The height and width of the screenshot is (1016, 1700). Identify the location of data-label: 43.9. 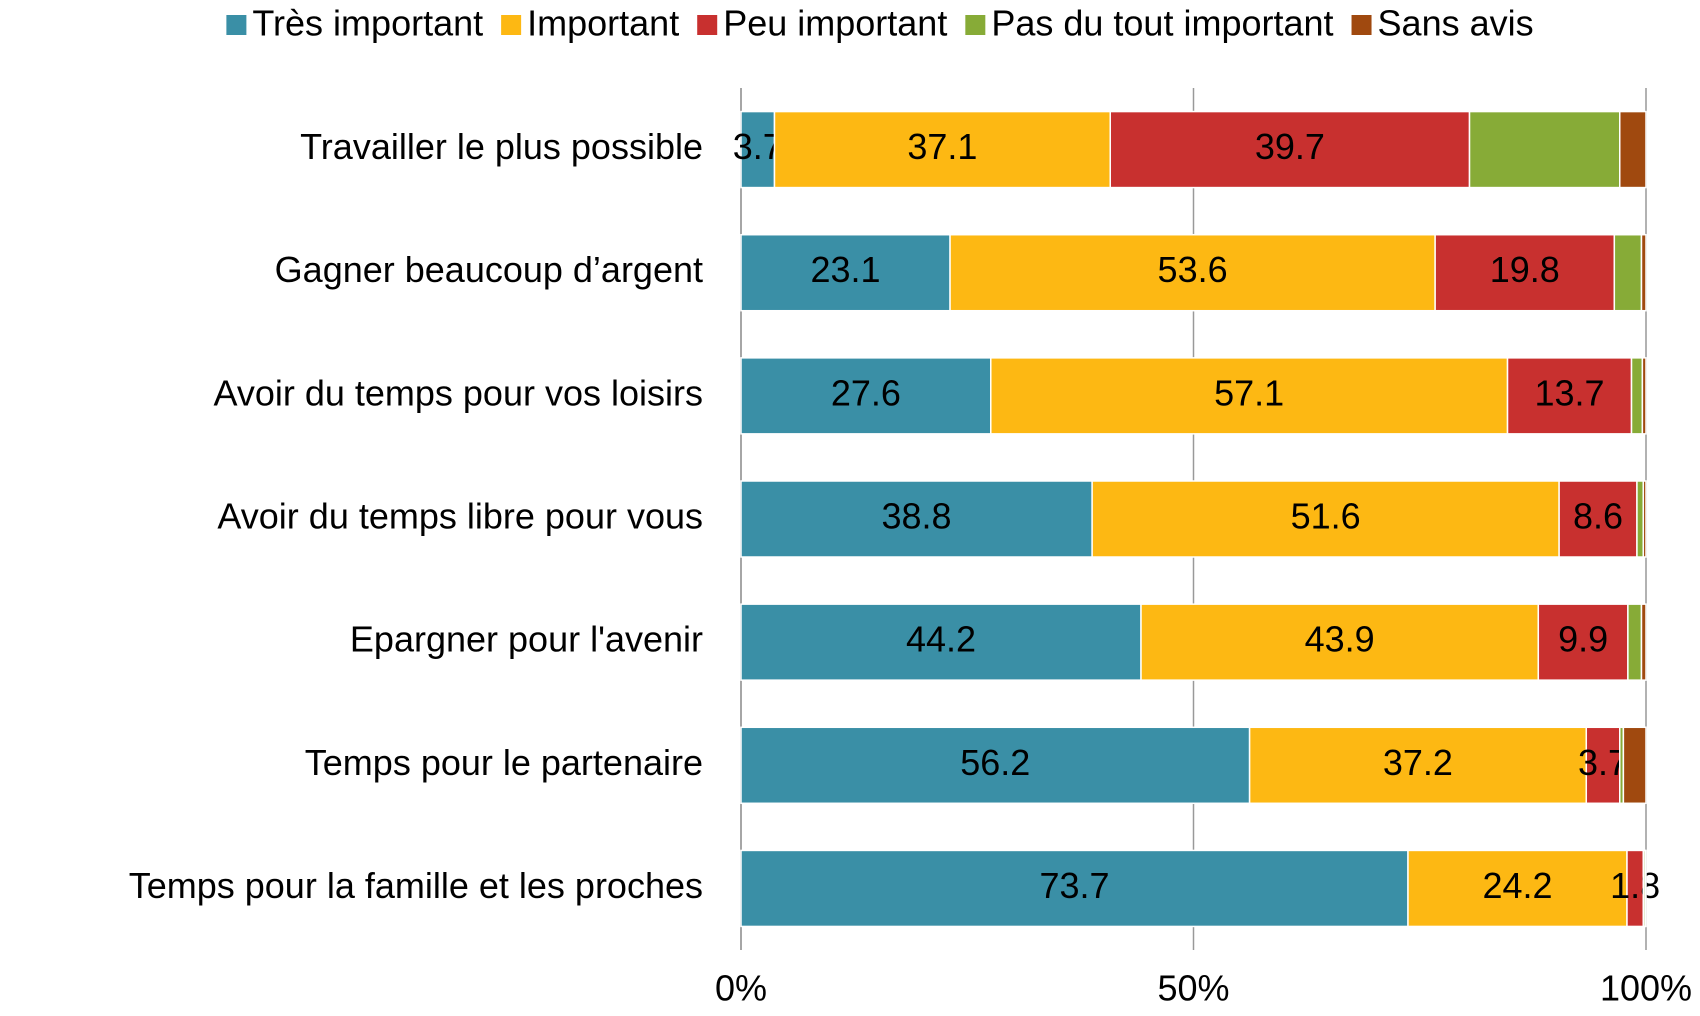
(1340, 639).